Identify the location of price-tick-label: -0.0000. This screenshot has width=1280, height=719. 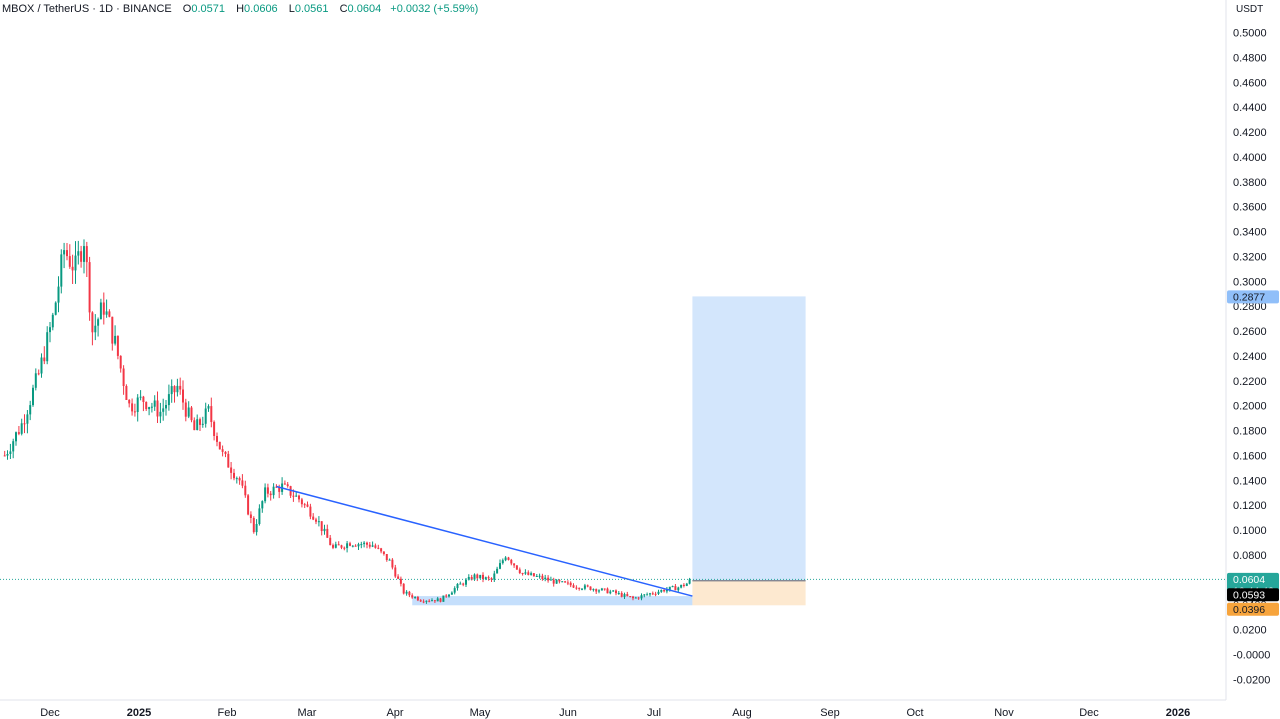
(1251, 656).